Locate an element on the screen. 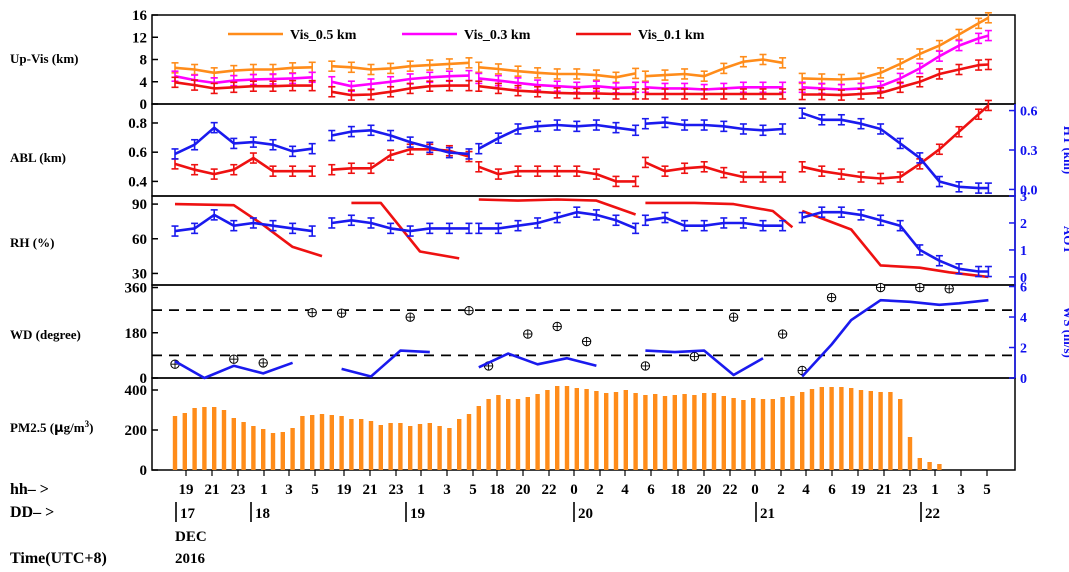  day-tick-label: 22 is located at coordinates (932, 514).